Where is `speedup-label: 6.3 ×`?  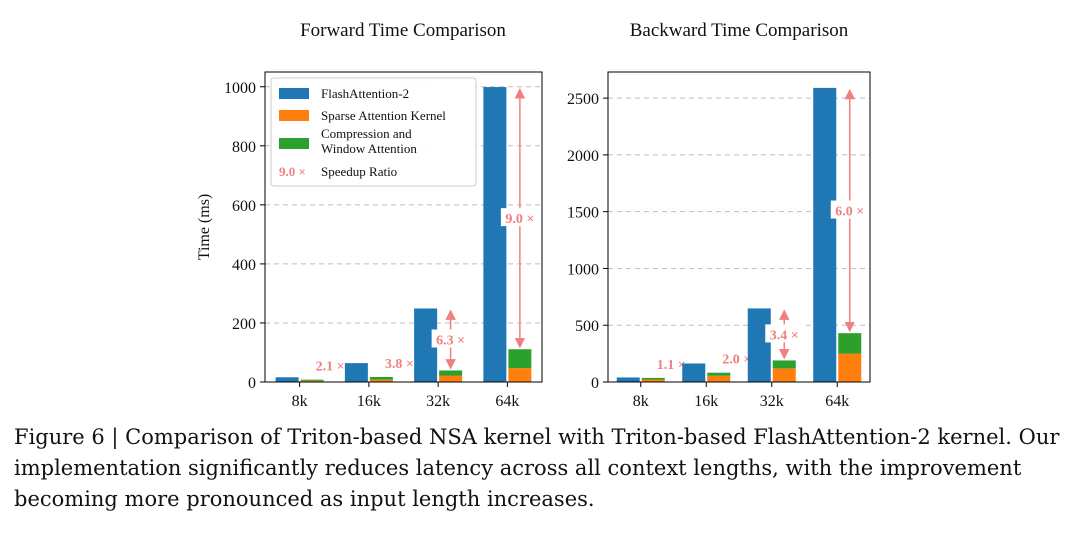 speedup-label: 6.3 × is located at coordinates (450, 340).